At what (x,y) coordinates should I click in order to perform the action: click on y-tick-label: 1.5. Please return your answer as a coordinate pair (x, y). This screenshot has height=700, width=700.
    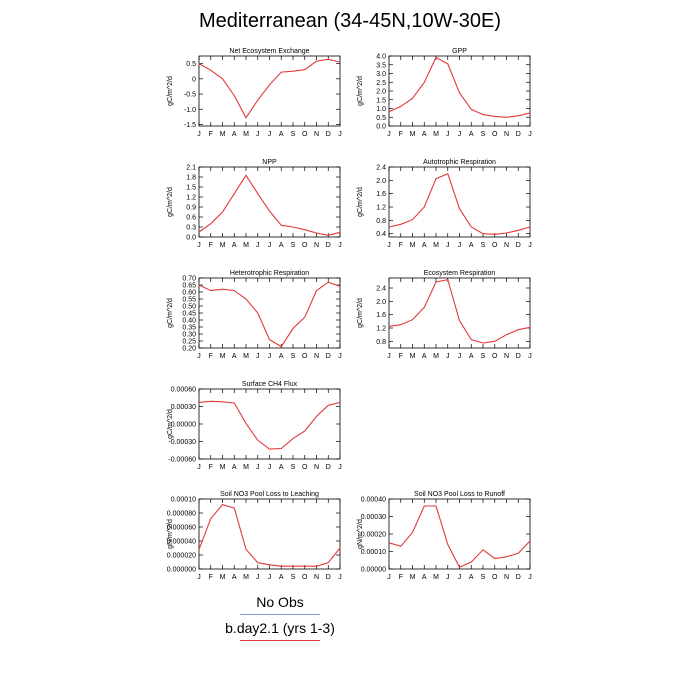
    Looking at the image, I should click on (191, 188).